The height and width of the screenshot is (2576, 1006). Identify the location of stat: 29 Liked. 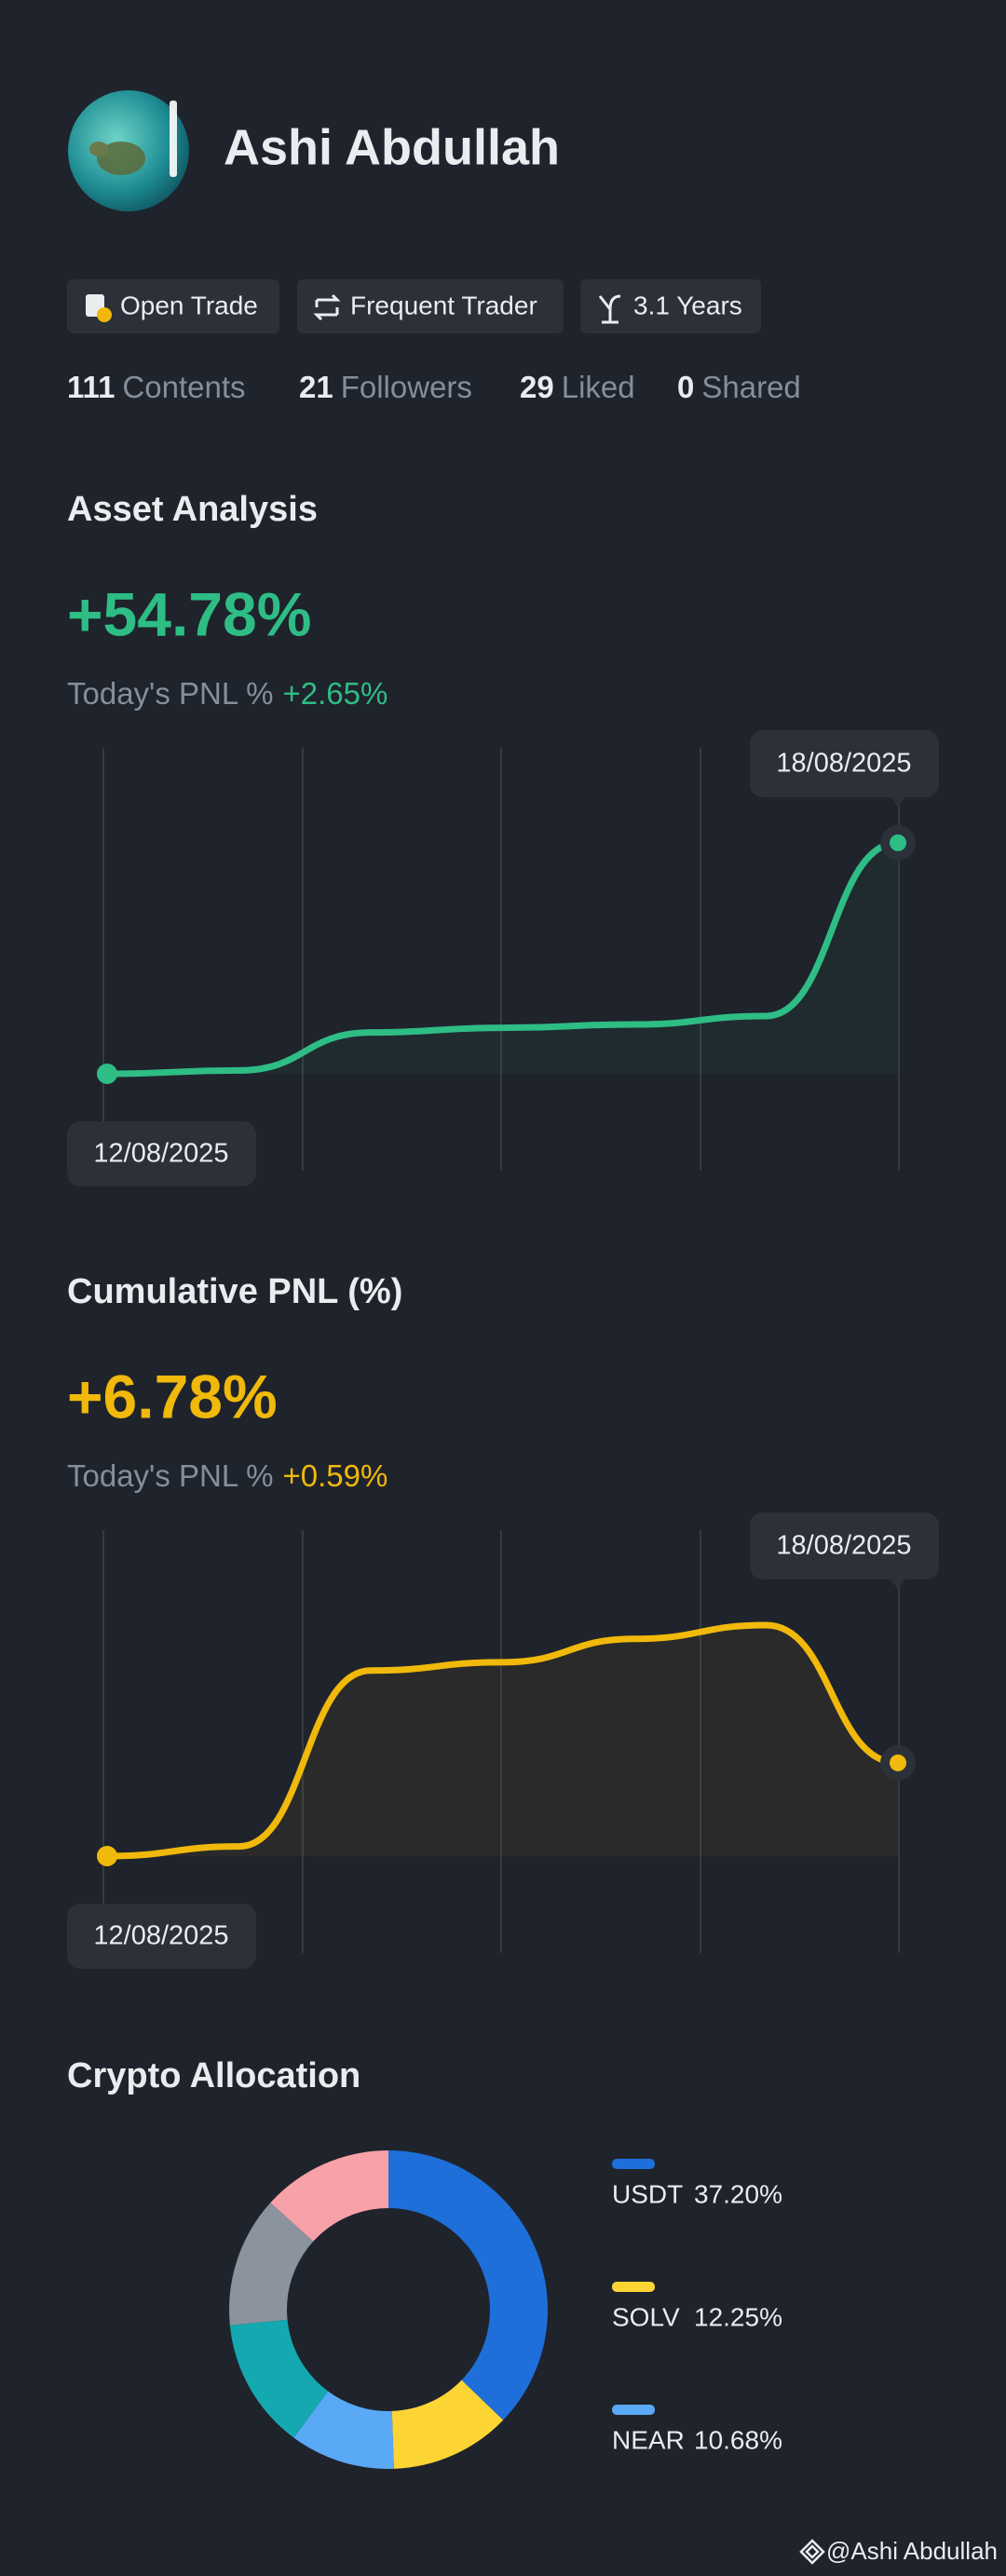
(577, 387).